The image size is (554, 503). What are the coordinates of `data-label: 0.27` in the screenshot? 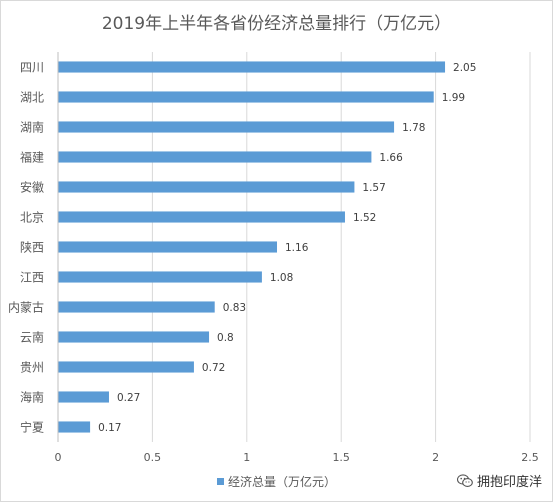 It's located at (128, 398).